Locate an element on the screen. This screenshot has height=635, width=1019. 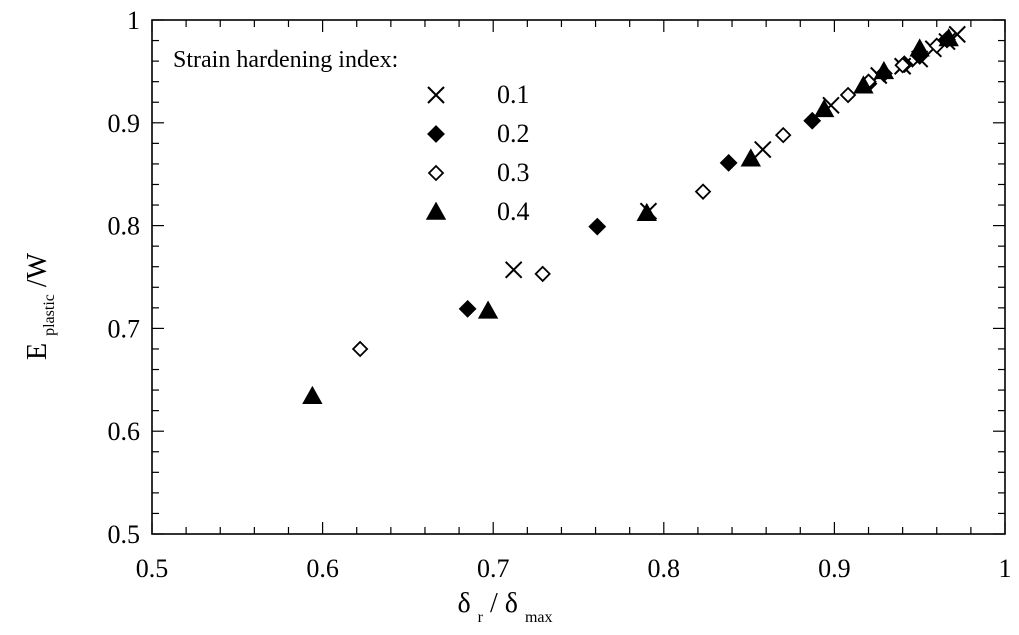
x-axis-label-symbol-1: δ is located at coordinates (463, 603).